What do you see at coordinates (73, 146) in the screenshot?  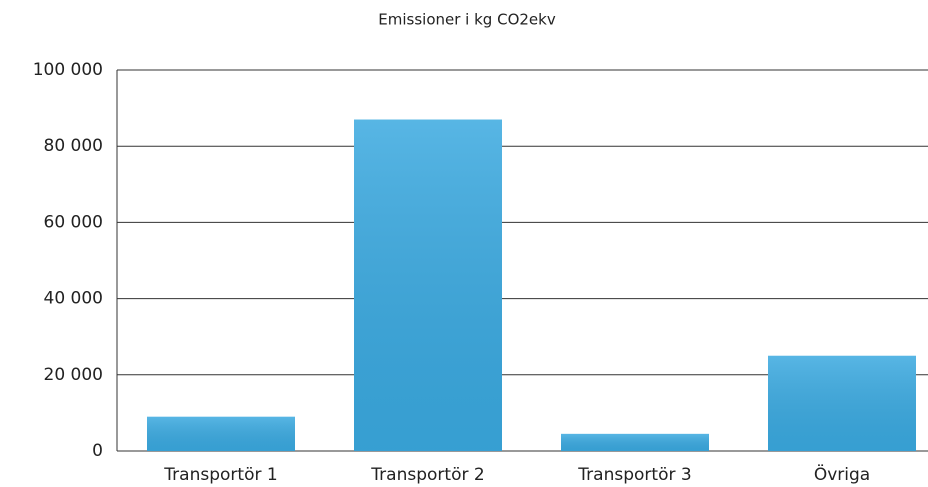 I see `y-tick-label: 80 000` at bounding box center [73, 146].